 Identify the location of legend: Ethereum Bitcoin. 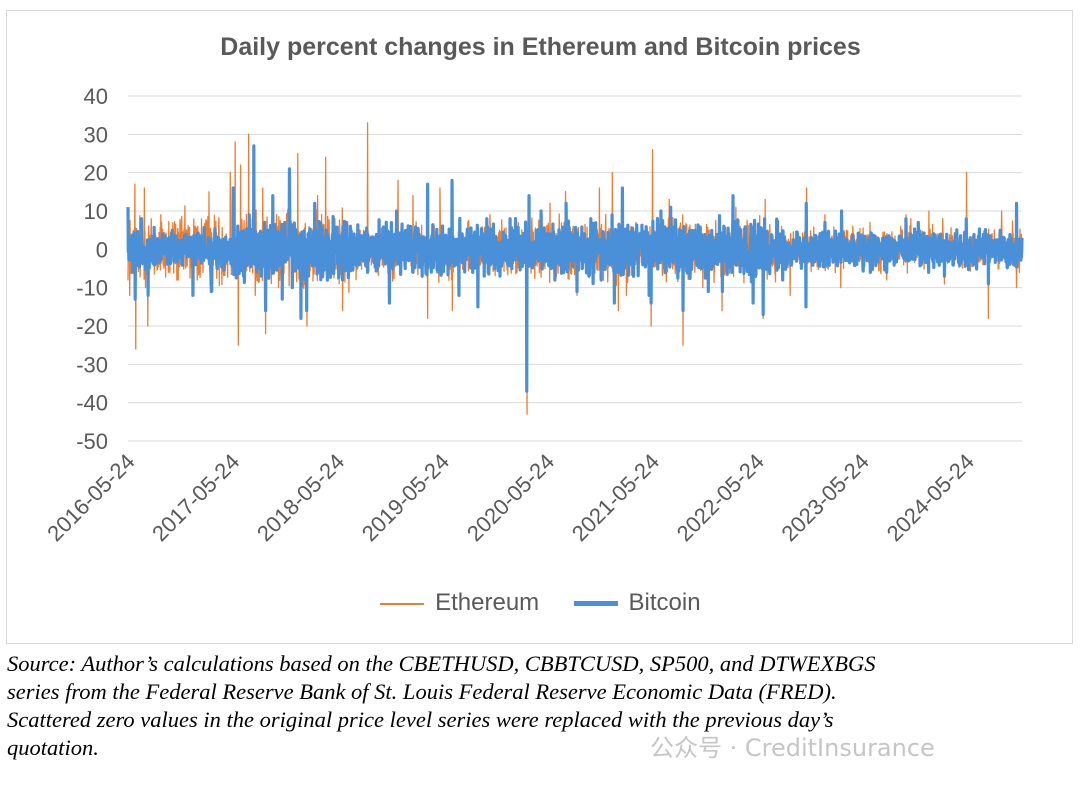
(540, 603).